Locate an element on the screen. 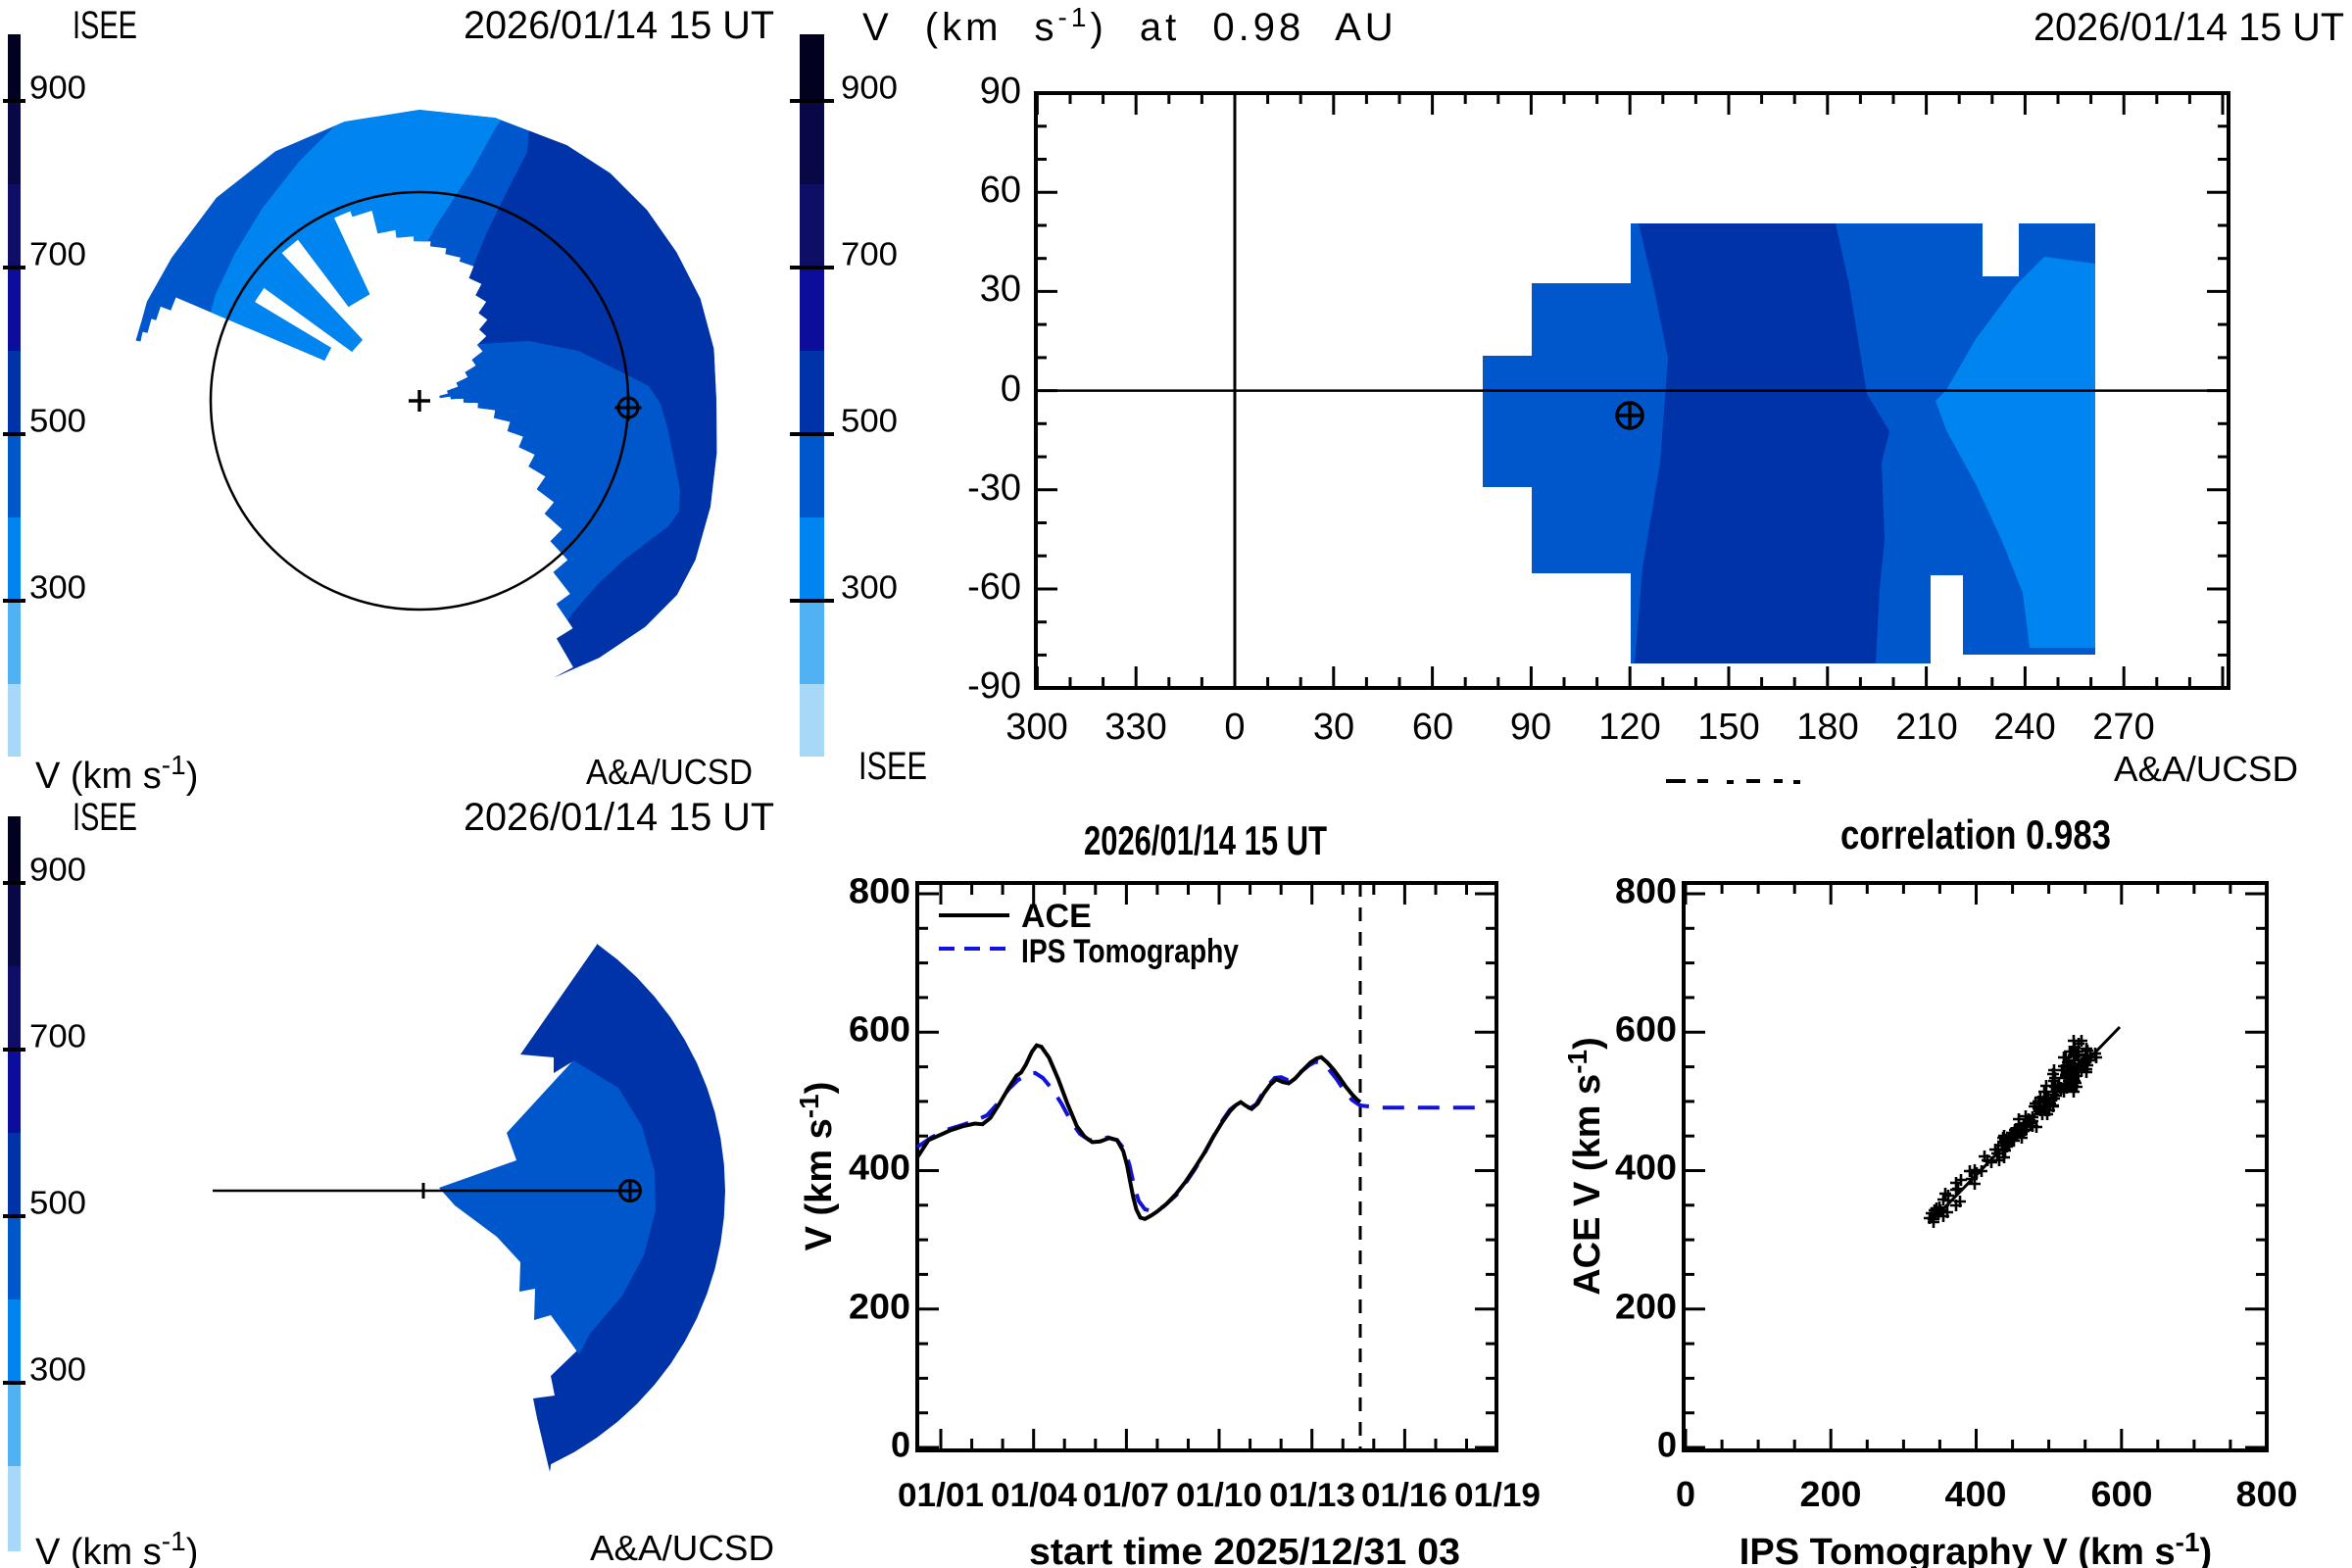 The width and height of the screenshot is (2352, 1568). svg-text: 210 is located at coordinates (1926, 727).